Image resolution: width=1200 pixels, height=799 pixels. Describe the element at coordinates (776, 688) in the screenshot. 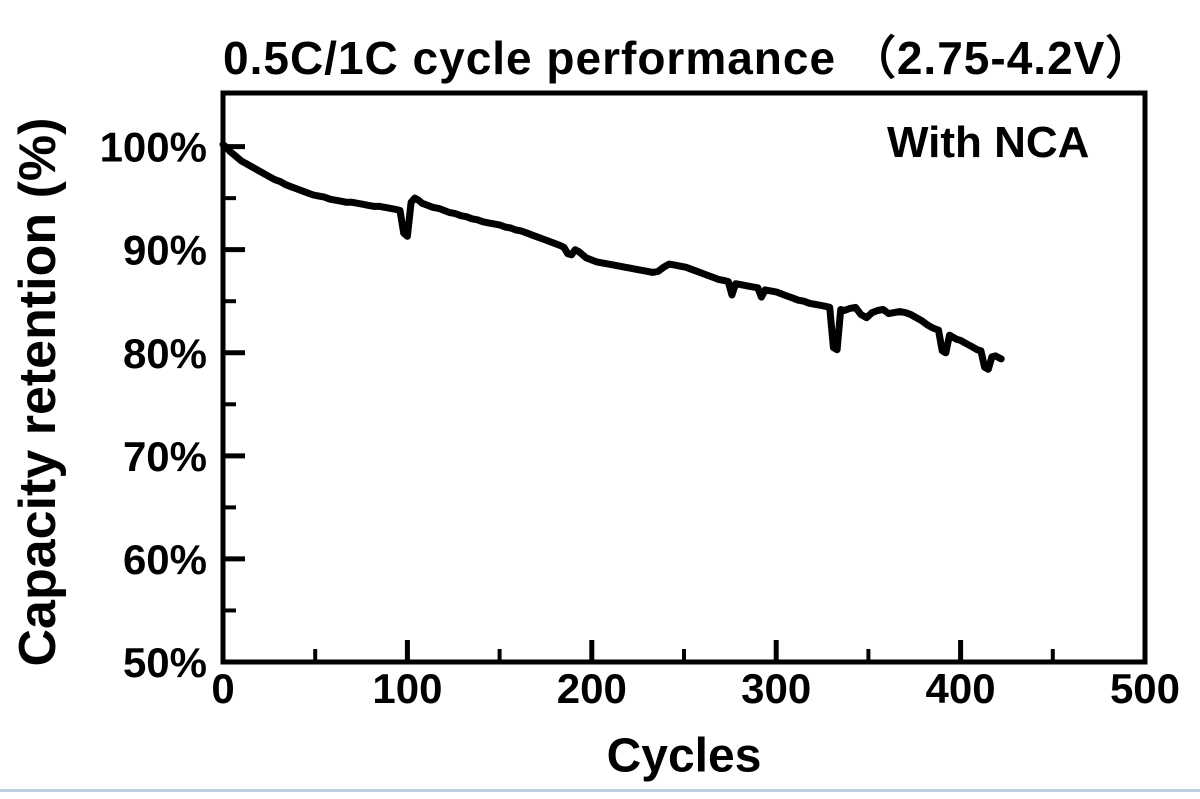

I see `x-tick-label: 300` at that location.